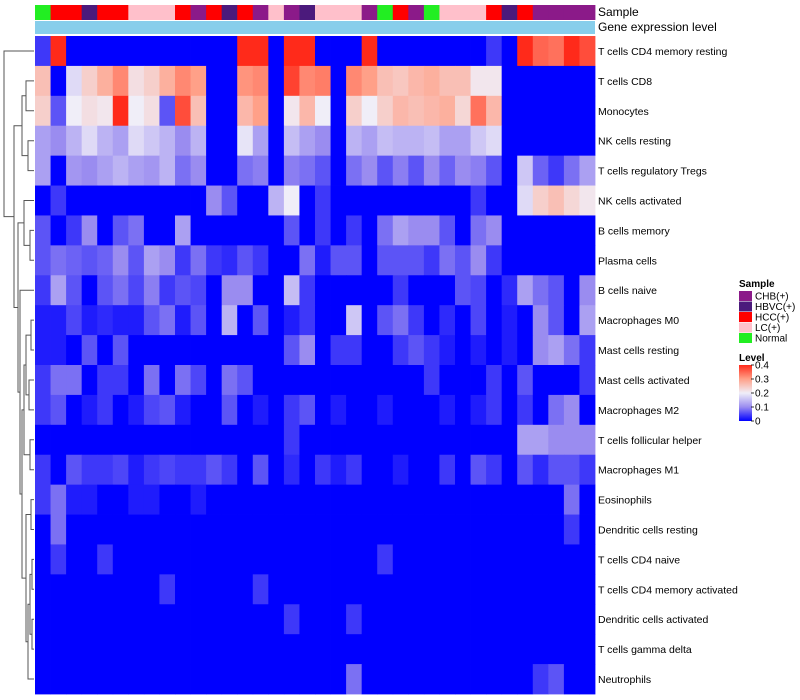 The width and height of the screenshot is (800, 700). Describe the element at coordinates (627, 261) in the screenshot. I see `row-label: Plasma cells` at that location.